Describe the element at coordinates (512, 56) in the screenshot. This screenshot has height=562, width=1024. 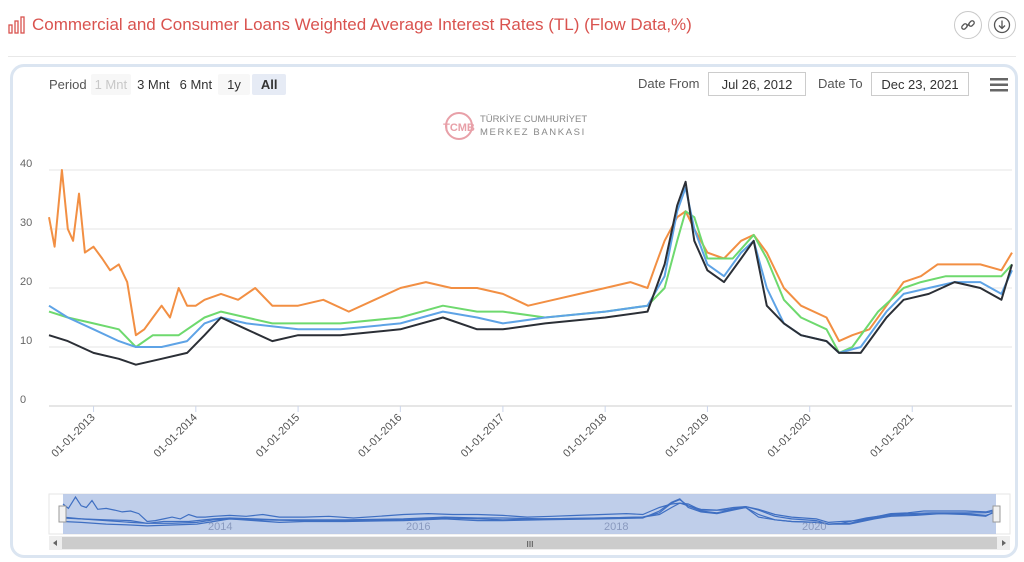
I see `header-divider` at that location.